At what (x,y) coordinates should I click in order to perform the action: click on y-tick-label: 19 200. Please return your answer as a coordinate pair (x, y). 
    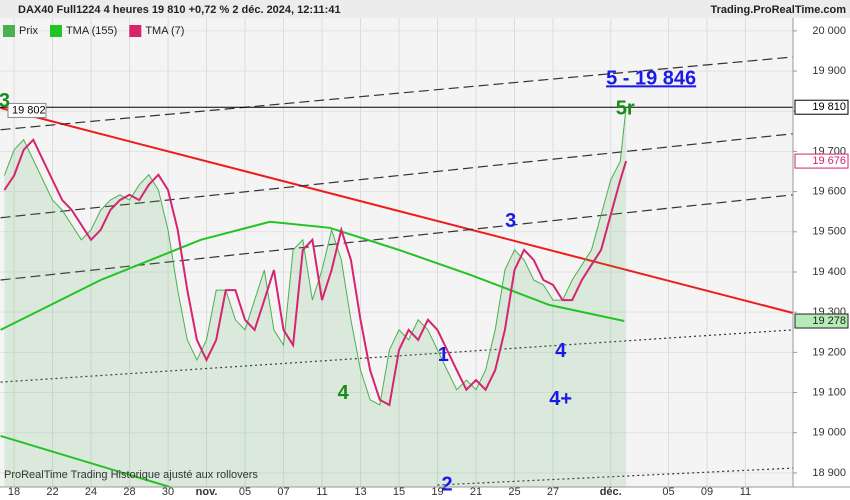
    Looking at the image, I should click on (829, 352).